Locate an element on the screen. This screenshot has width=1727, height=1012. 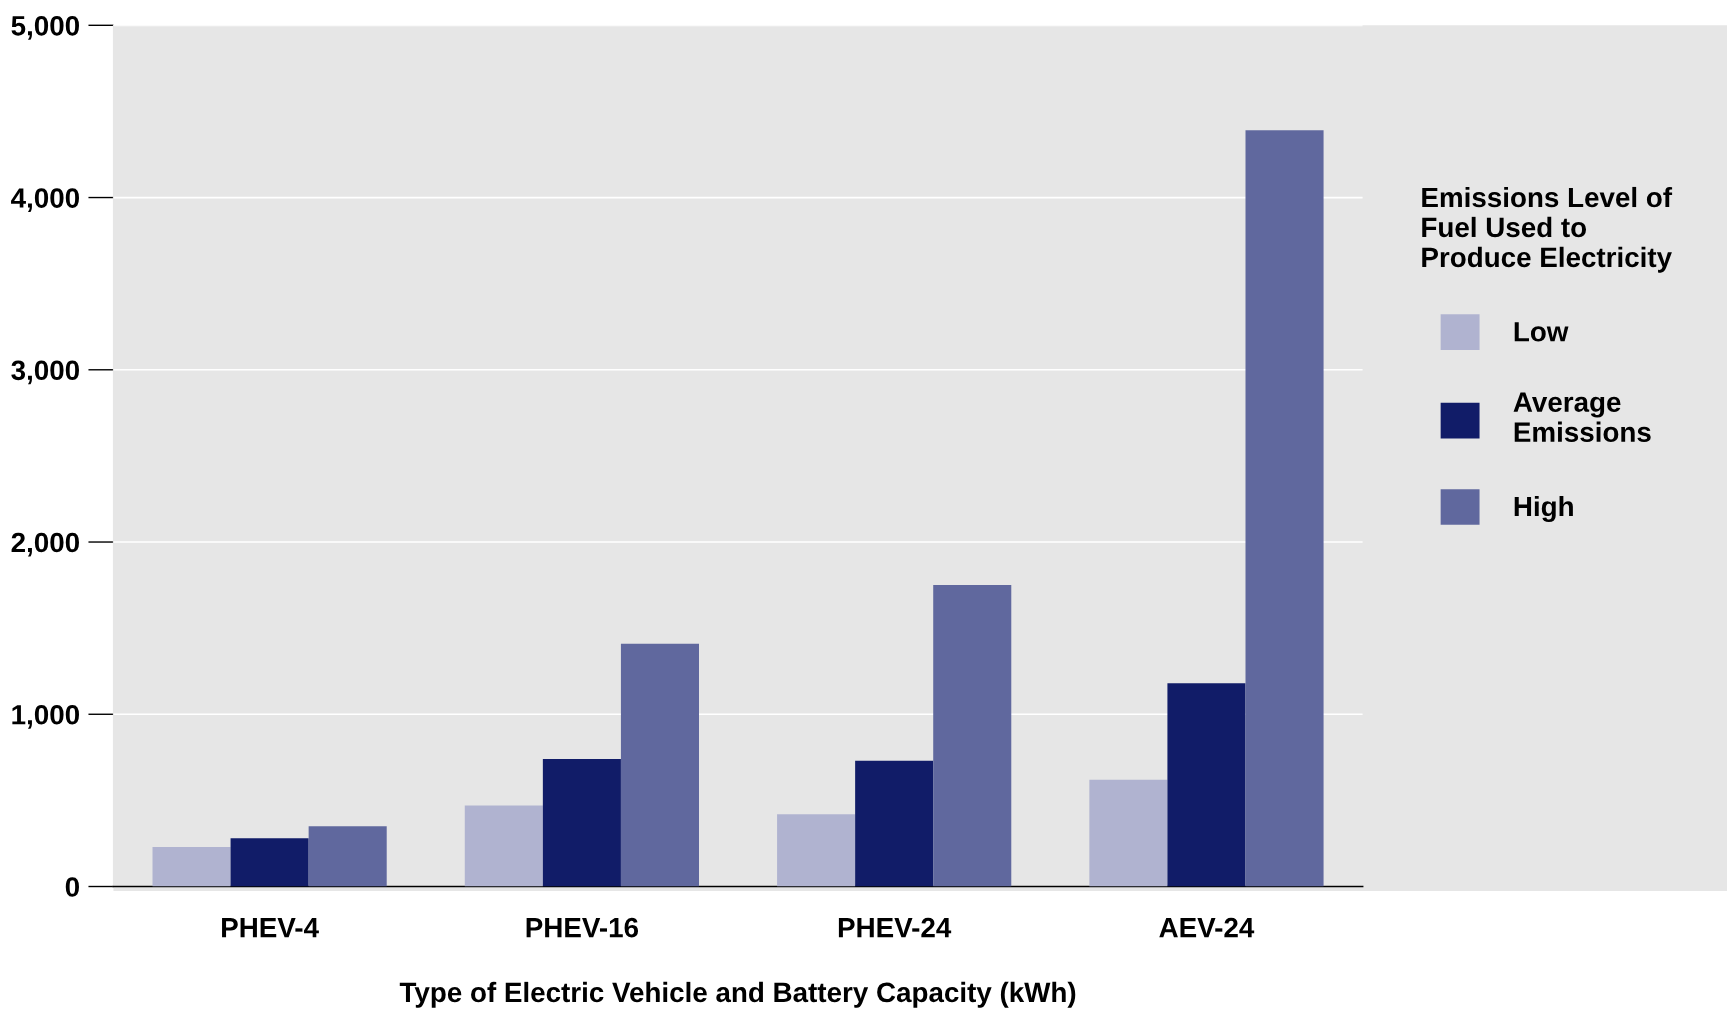
y-tick-label: 0 is located at coordinates (72, 887).